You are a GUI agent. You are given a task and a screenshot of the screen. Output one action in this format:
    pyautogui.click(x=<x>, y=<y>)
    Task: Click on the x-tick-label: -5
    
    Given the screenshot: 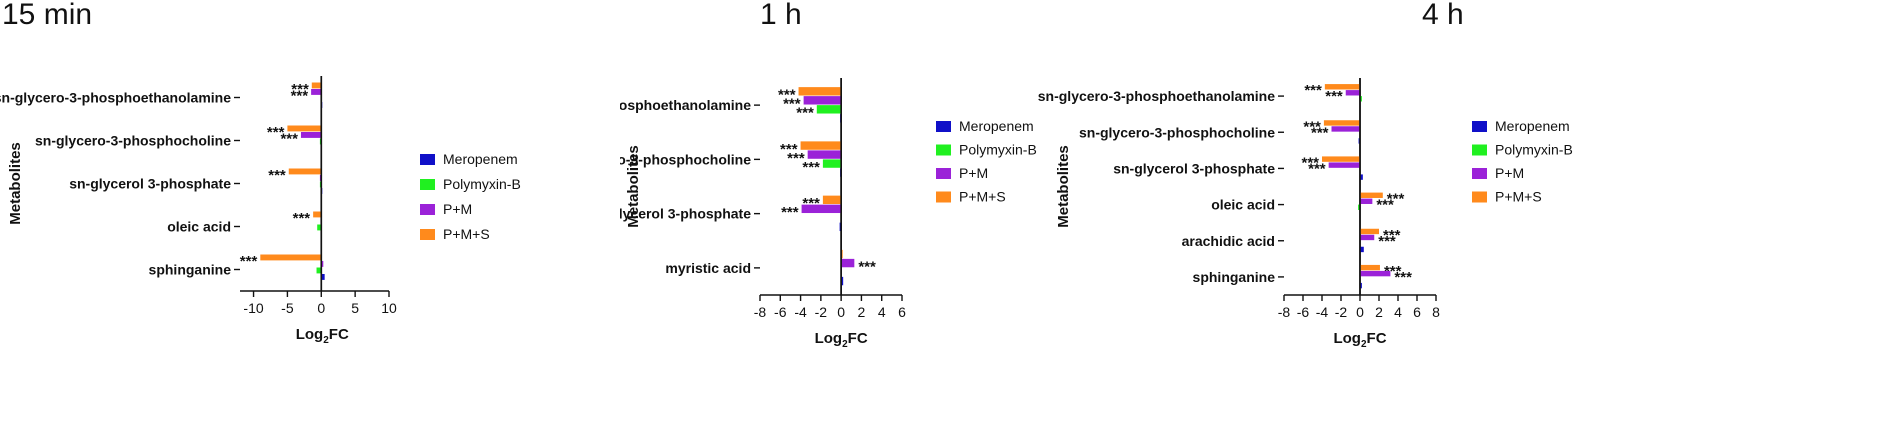 What is the action you would take?
    pyautogui.click(x=287, y=308)
    